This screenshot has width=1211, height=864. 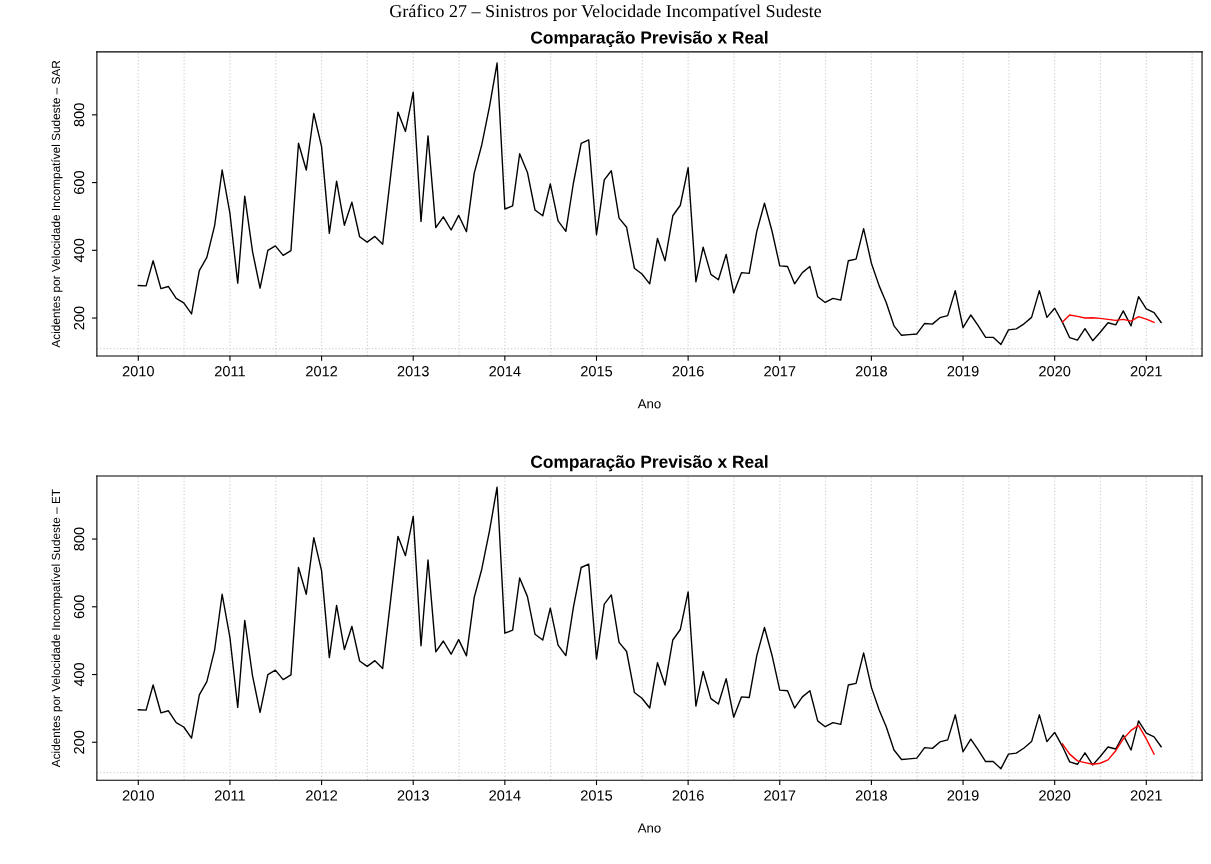 What do you see at coordinates (57, 204) in the screenshot?
I see `y-axis-title: Acidentes por Velocidade Incompatível Sudeste – SAR` at bounding box center [57, 204].